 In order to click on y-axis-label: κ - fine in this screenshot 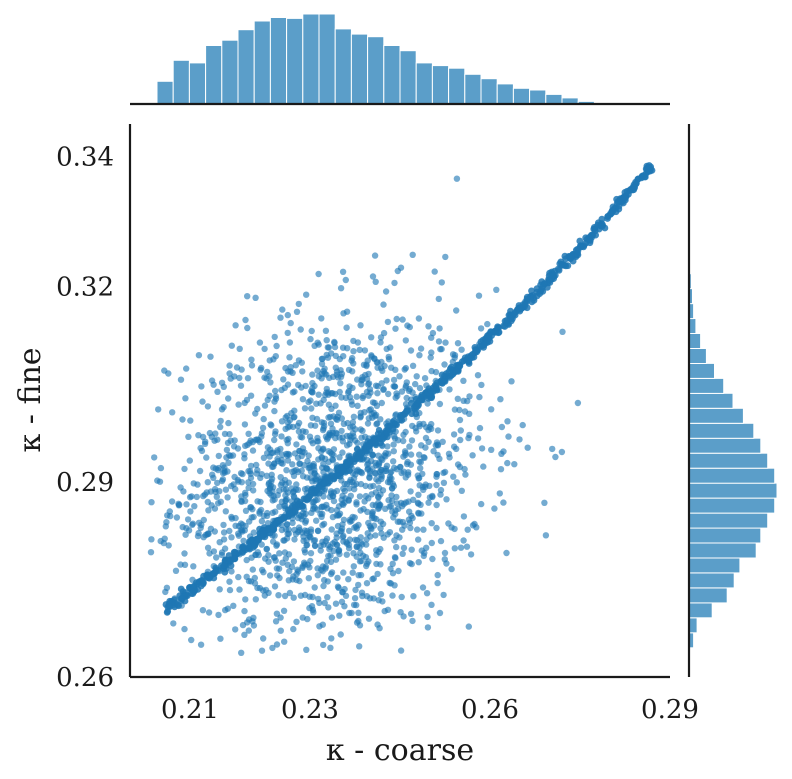, I will do `click(30, 399)`.